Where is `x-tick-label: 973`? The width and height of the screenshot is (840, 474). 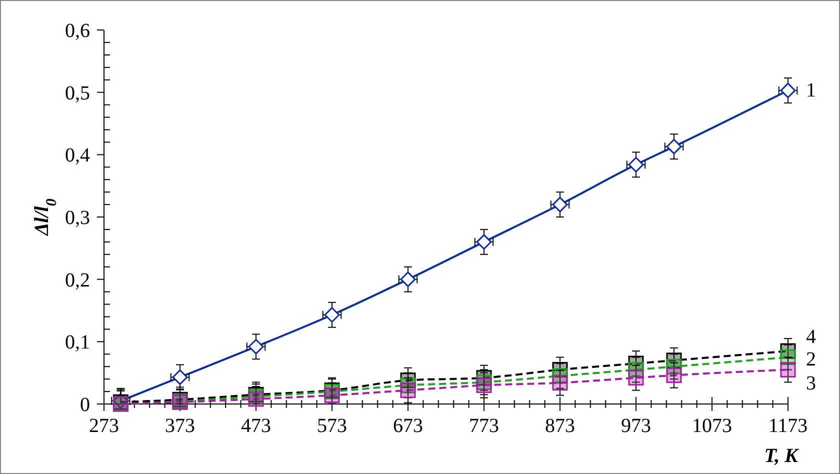 x-tick-label: 973 is located at coordinates (636, 426).